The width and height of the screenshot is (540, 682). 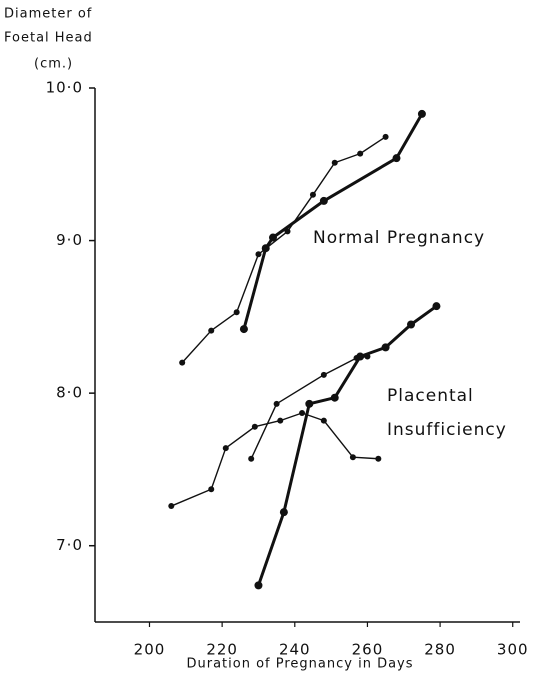 What do you see at coordinates (368, 650) in the screenshot?
I see `x-tick-label: 260` at bounding box center [368, 650].